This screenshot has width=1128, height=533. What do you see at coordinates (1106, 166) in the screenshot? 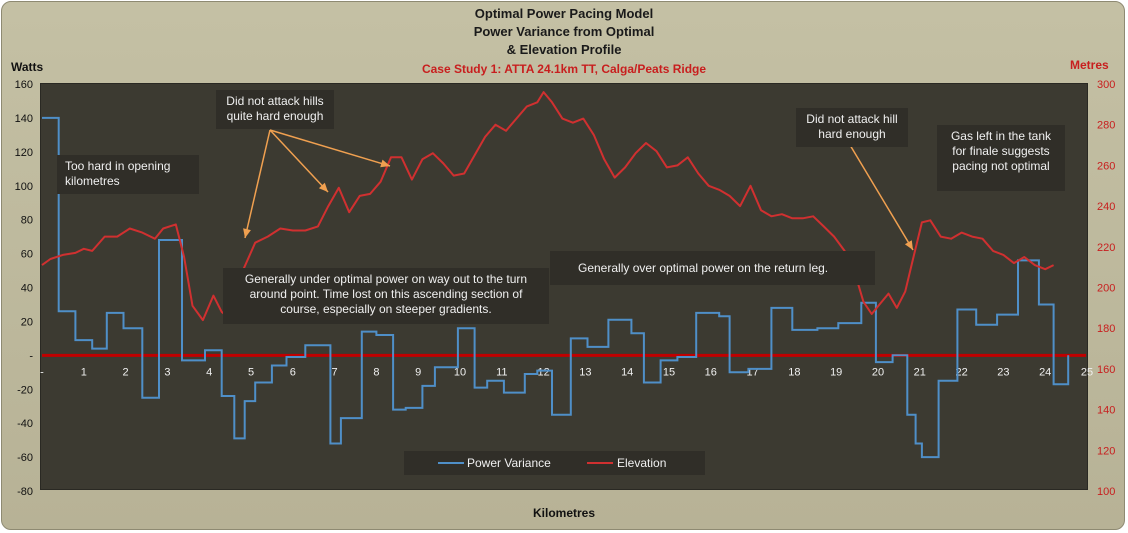
I see `y-tick-right: 260` at bounding box center [1106, 166].